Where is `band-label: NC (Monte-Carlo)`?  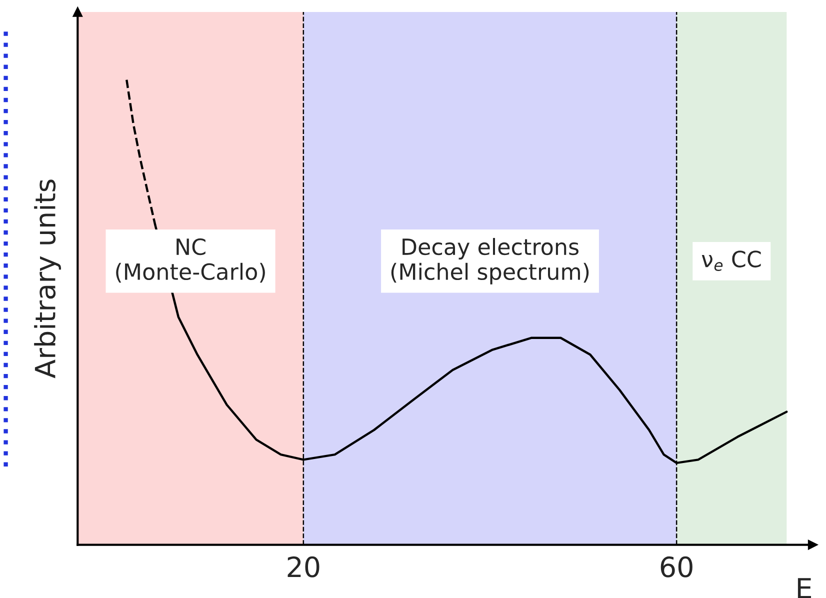
band-label: NC (Monte-Carlo) is located at coordinates (190, 260).